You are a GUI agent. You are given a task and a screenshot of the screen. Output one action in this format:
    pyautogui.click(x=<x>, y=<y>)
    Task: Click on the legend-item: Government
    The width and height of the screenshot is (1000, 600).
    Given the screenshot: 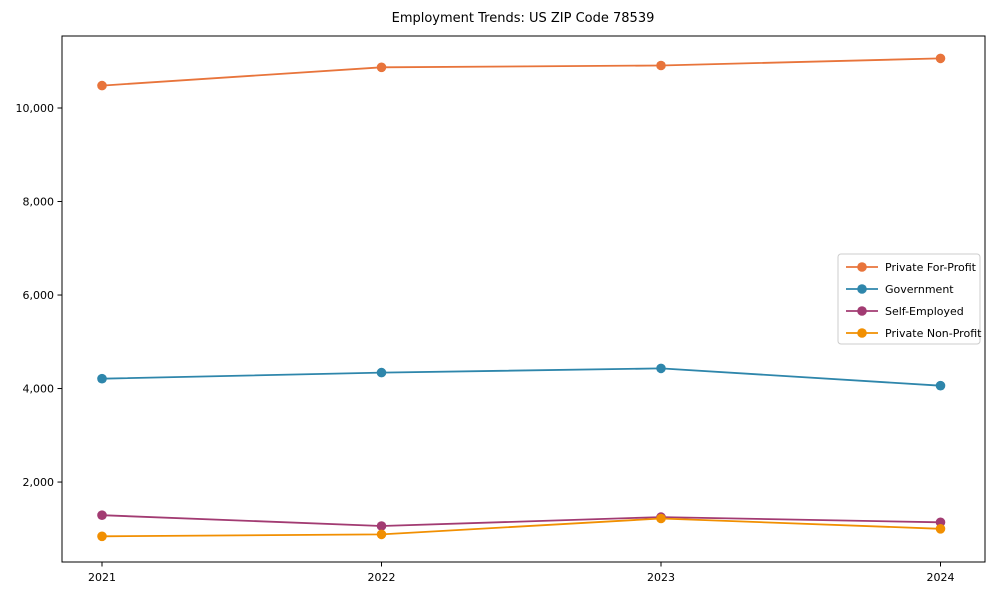 What is the action you would take?
    pyautogui.click(x=900, y=289)
    